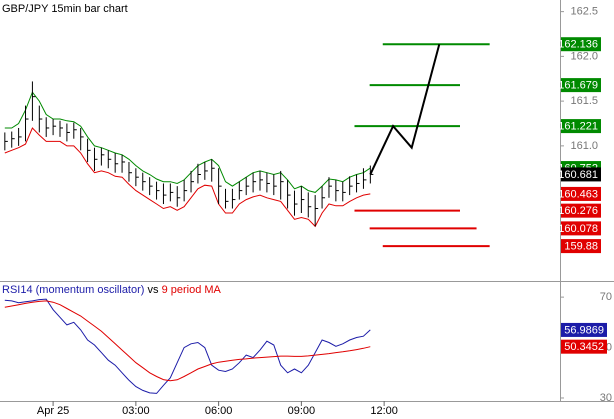 The height and width of the screenshot is (419, 614). I want to click on x-tick-label: 03:00, so click(136, 411).